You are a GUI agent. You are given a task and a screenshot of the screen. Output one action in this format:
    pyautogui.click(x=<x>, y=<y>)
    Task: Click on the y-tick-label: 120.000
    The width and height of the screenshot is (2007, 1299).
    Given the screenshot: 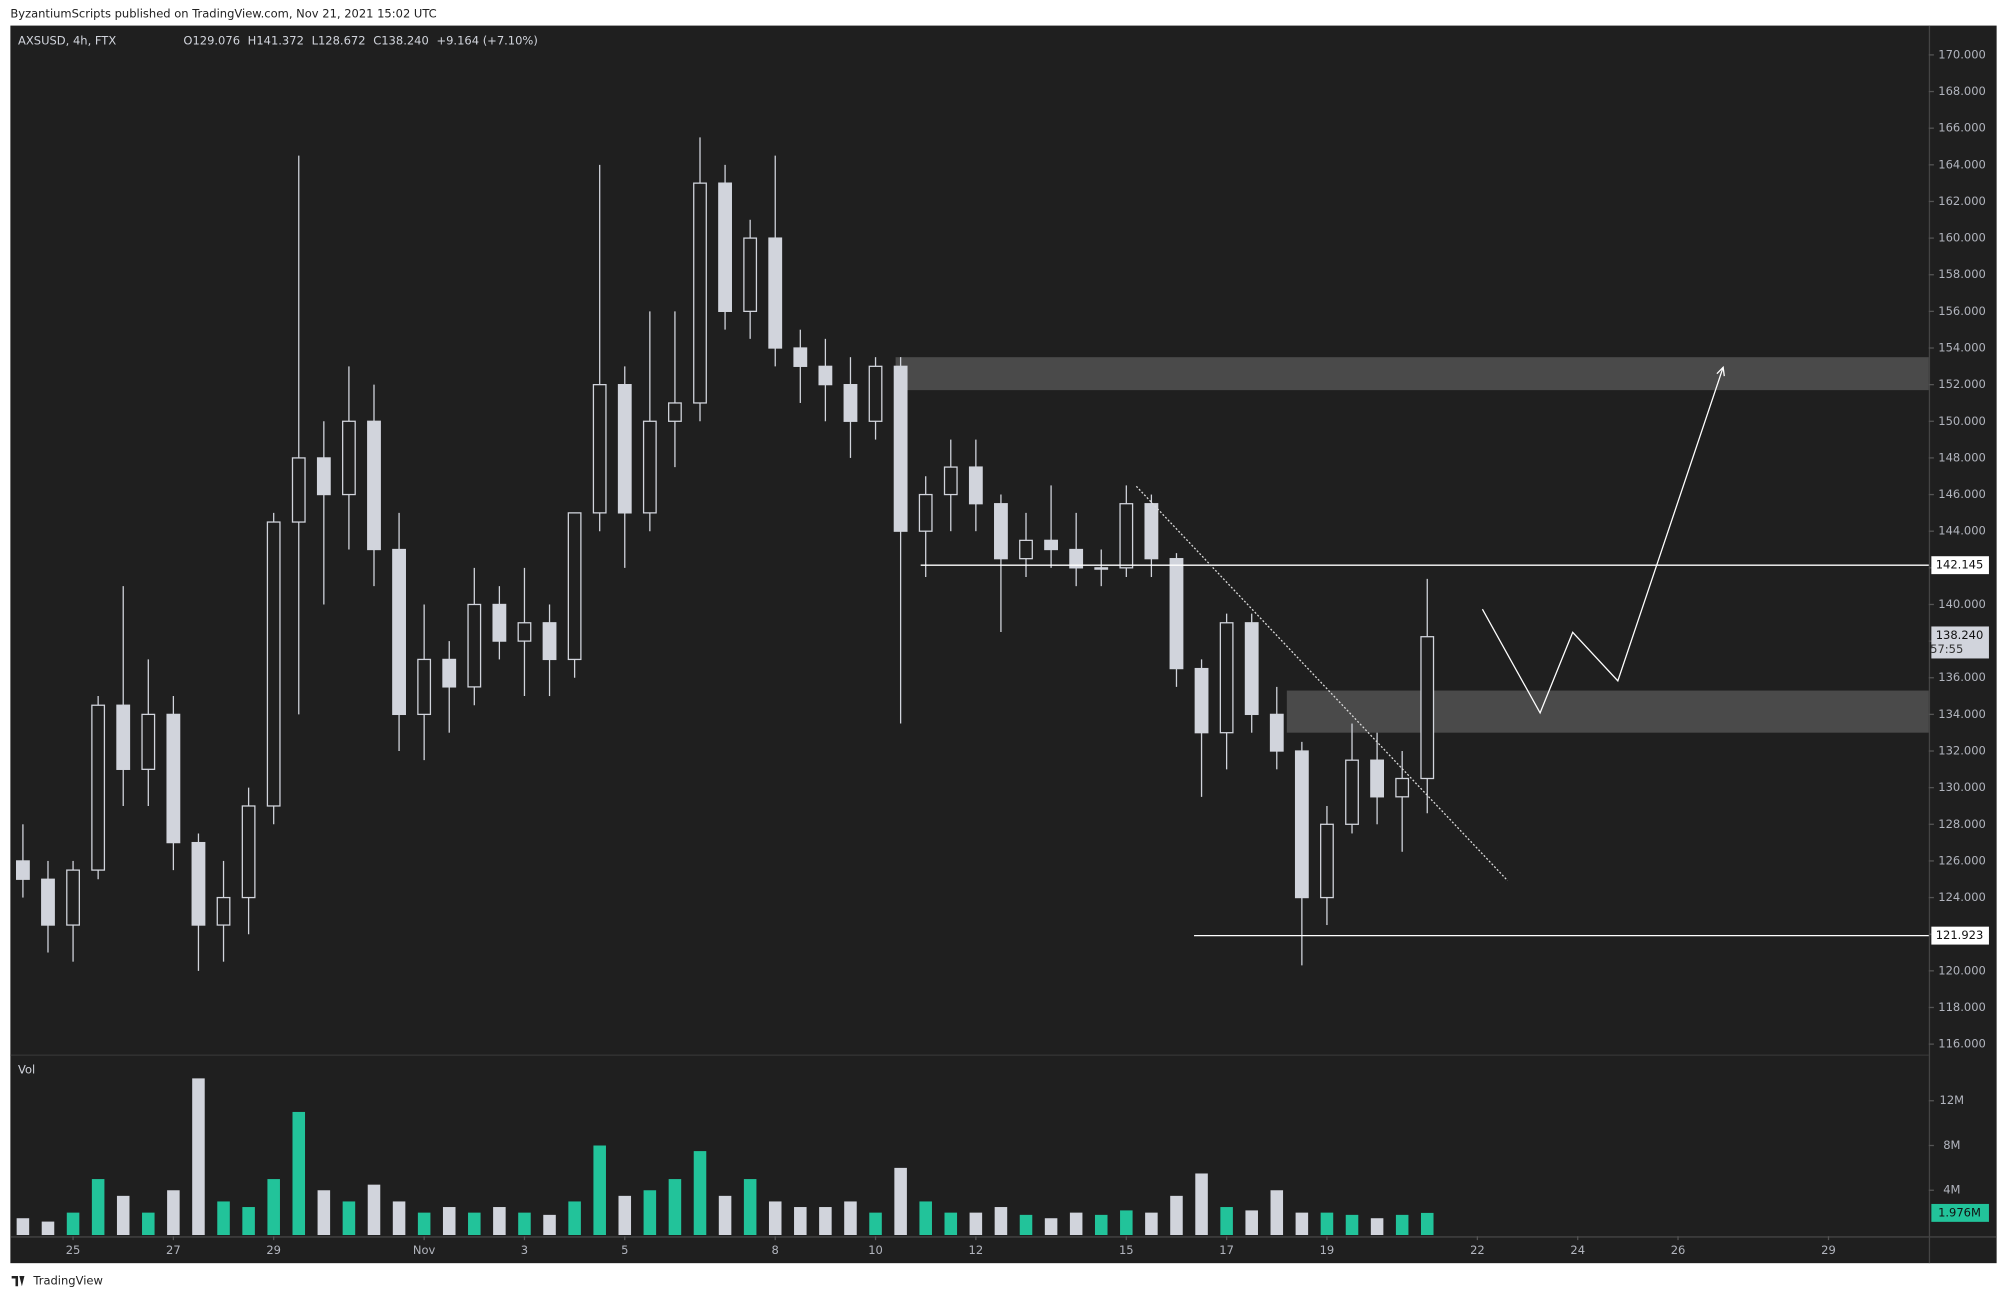 What is the action you would take?
    pyautogui.click(x=1962, y=970)
    